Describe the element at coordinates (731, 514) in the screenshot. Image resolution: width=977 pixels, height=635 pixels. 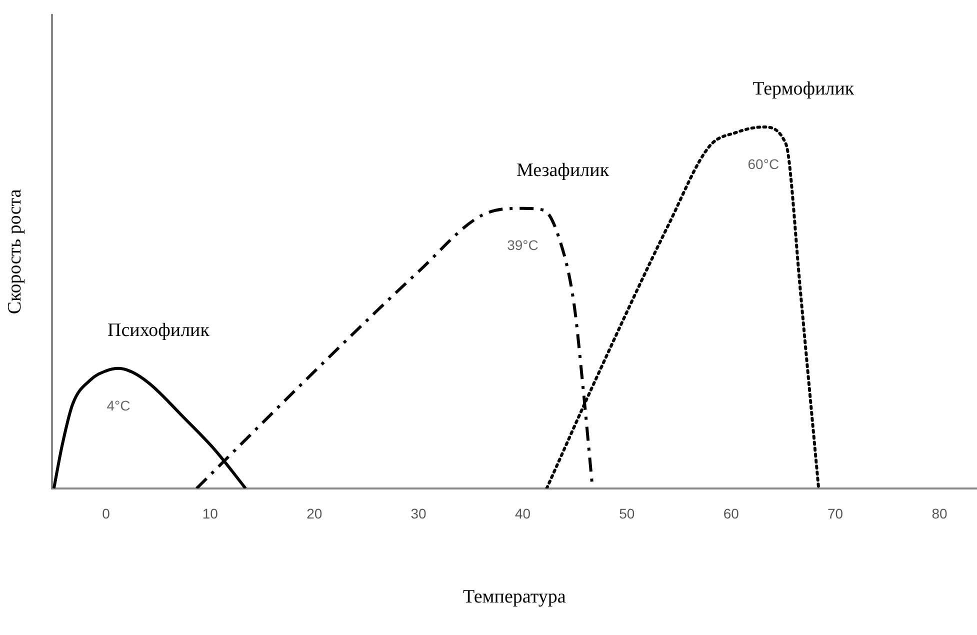
I see `x-tick-label: 60` at that location.